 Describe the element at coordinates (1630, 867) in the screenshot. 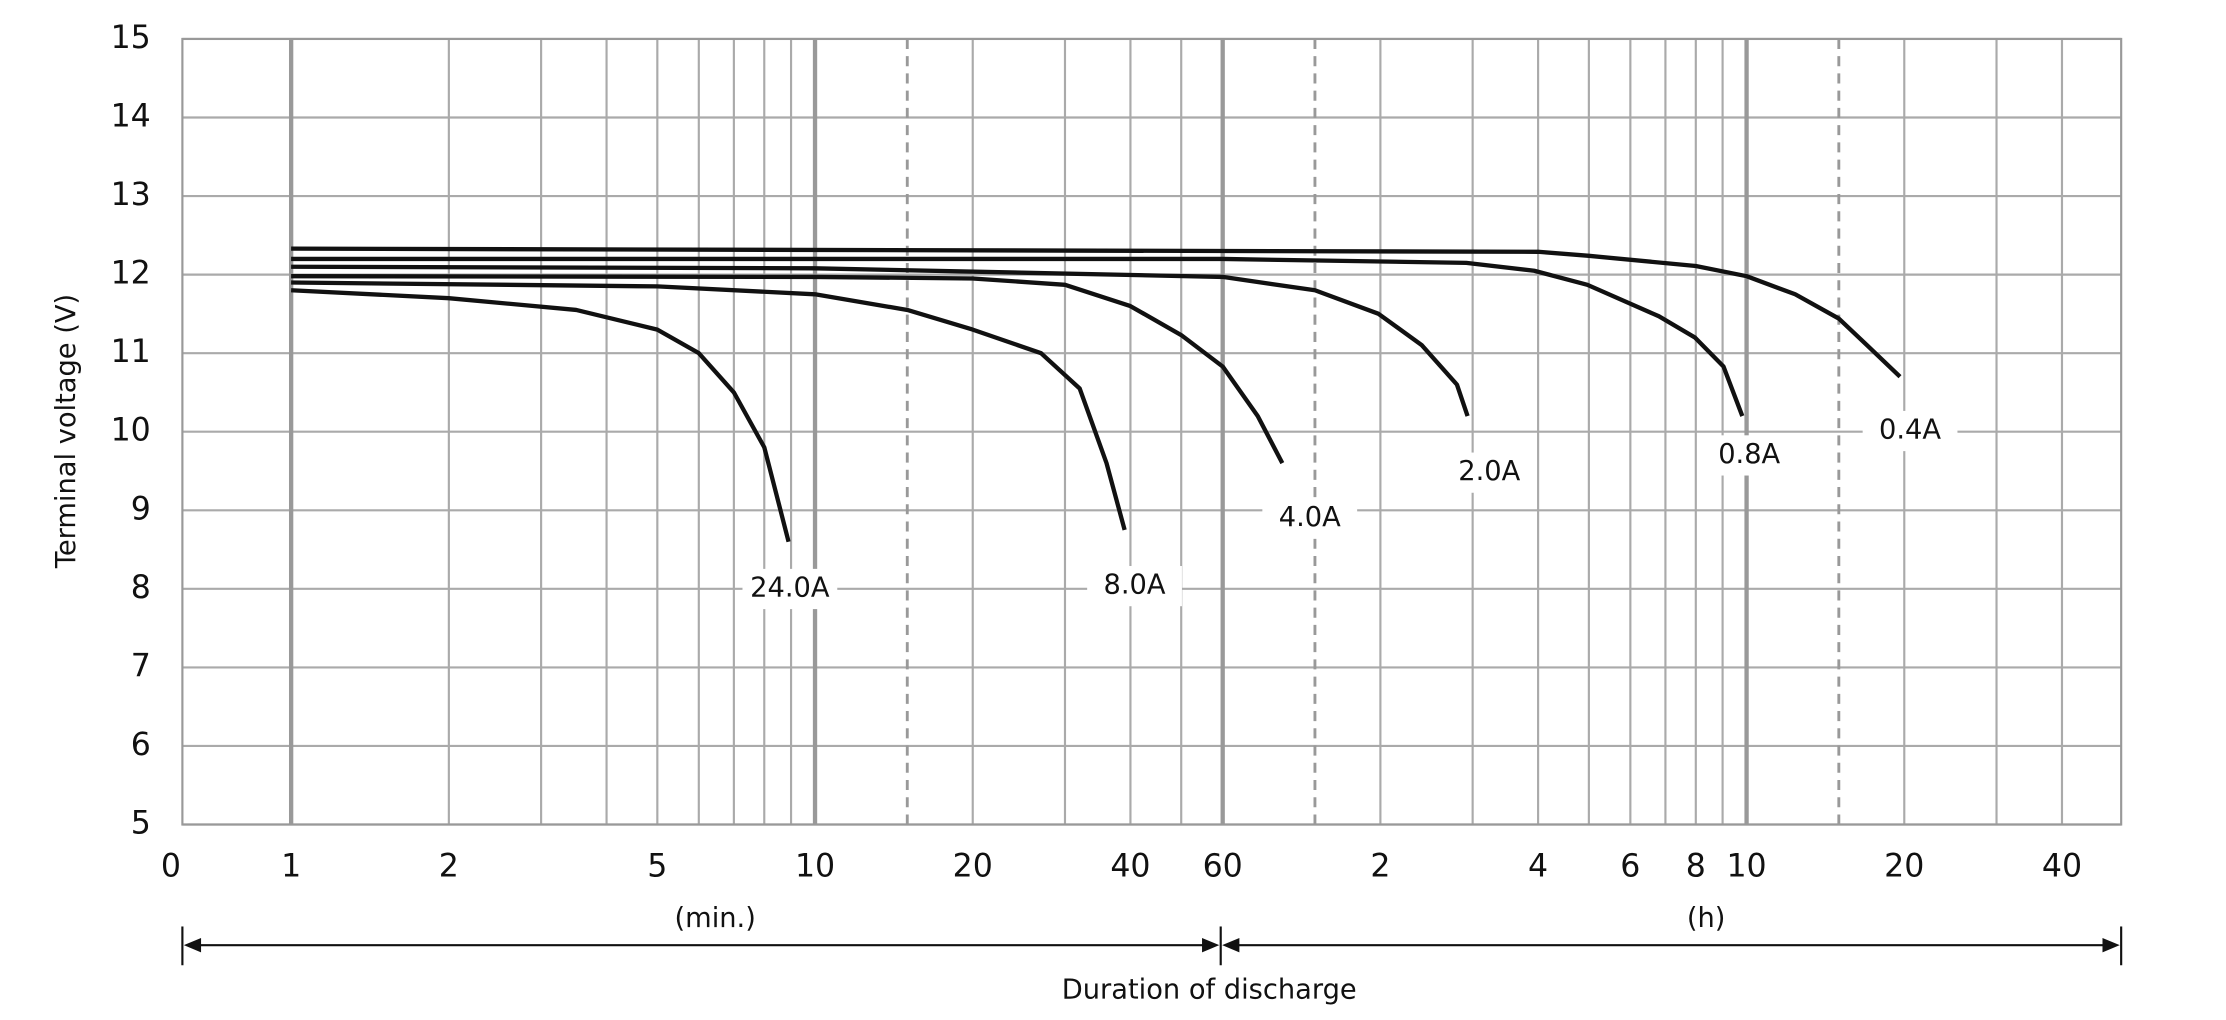

I see `x-tick-label: 6` at that location.